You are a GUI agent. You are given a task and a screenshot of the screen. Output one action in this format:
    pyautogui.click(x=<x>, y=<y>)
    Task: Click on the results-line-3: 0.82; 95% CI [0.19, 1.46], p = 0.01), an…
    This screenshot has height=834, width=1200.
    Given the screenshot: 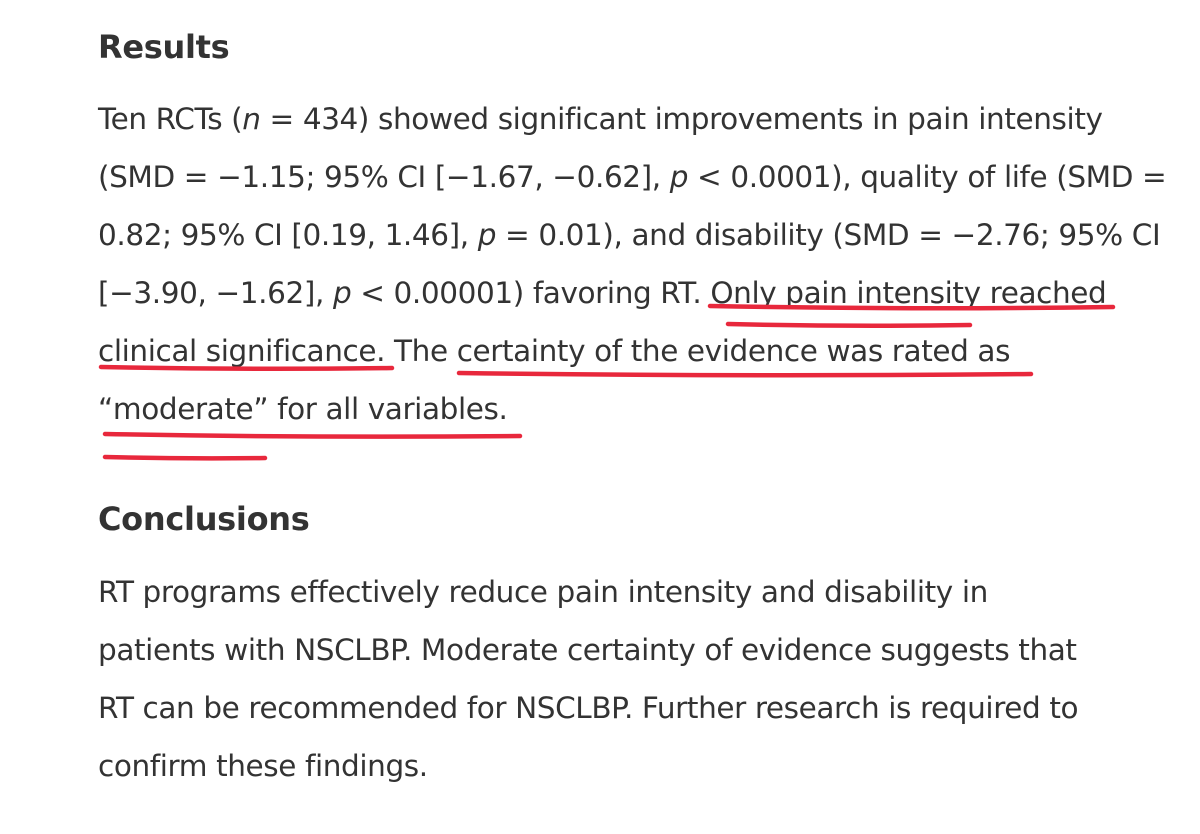 What is the action you would take?
    pyautogui.click(x=629, y=235)
    